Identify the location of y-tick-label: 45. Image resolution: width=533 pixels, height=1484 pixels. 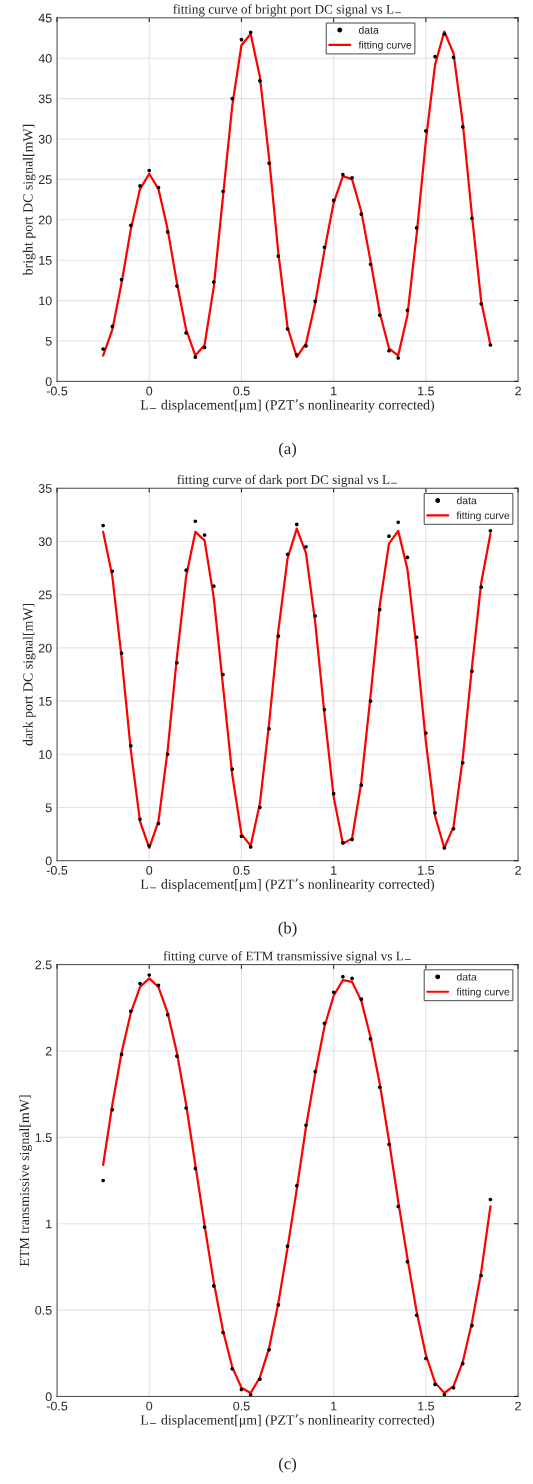
(45, 18).